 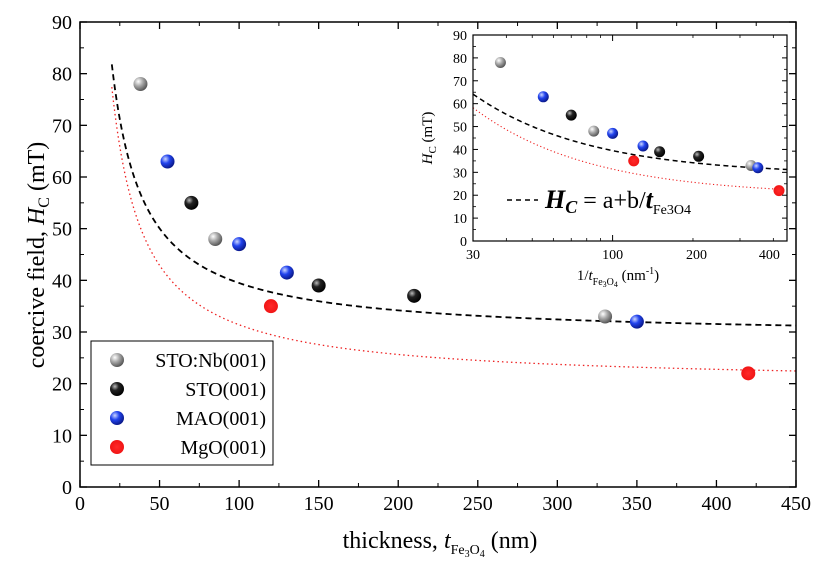 What do you see at coordinates (460, 173) in the screenshot?
I see `inset-y-tick-label: 30` at bounding box center [460, 173].